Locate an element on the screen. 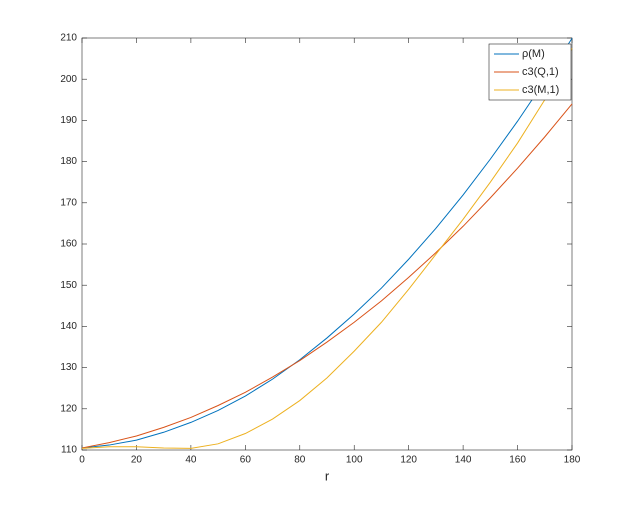 The image size is (632, 506). x-tick-label: 40 is located at coordinates (191, 460).